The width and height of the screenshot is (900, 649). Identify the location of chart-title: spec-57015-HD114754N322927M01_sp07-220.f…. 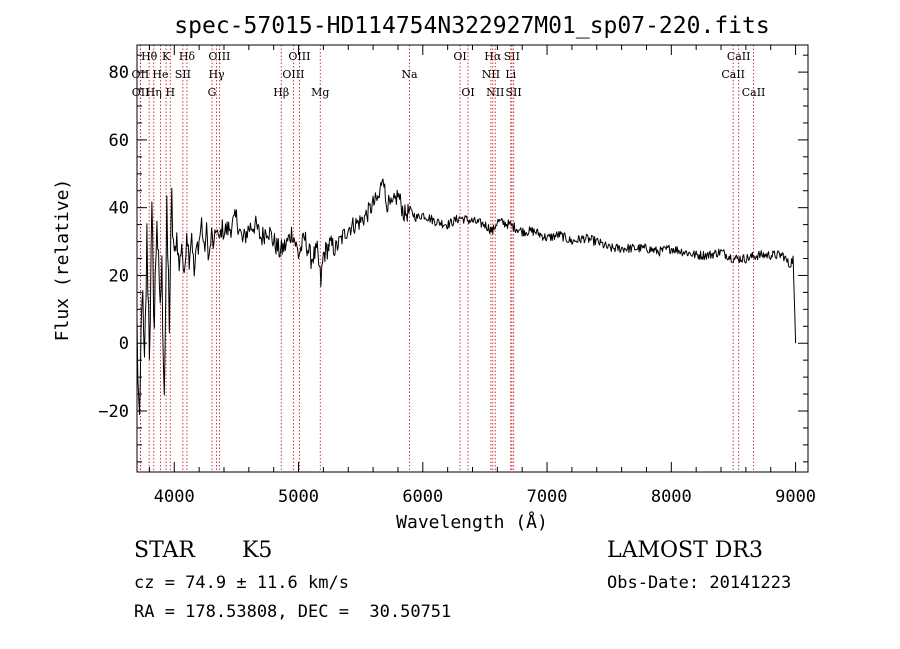
(471, 26).